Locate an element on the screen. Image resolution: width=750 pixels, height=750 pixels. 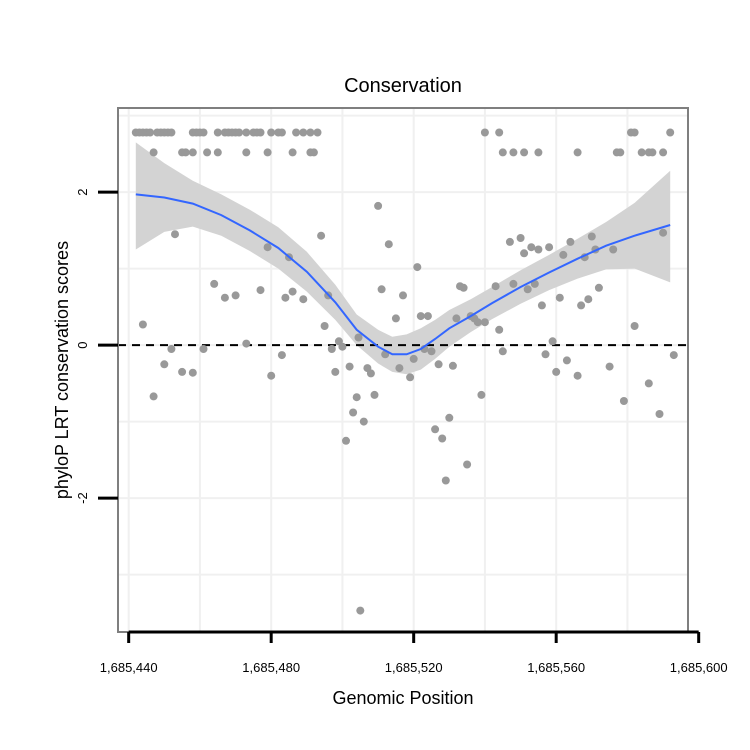
x-tick-label: 1,685,520 is located at coordinates (414, 667).